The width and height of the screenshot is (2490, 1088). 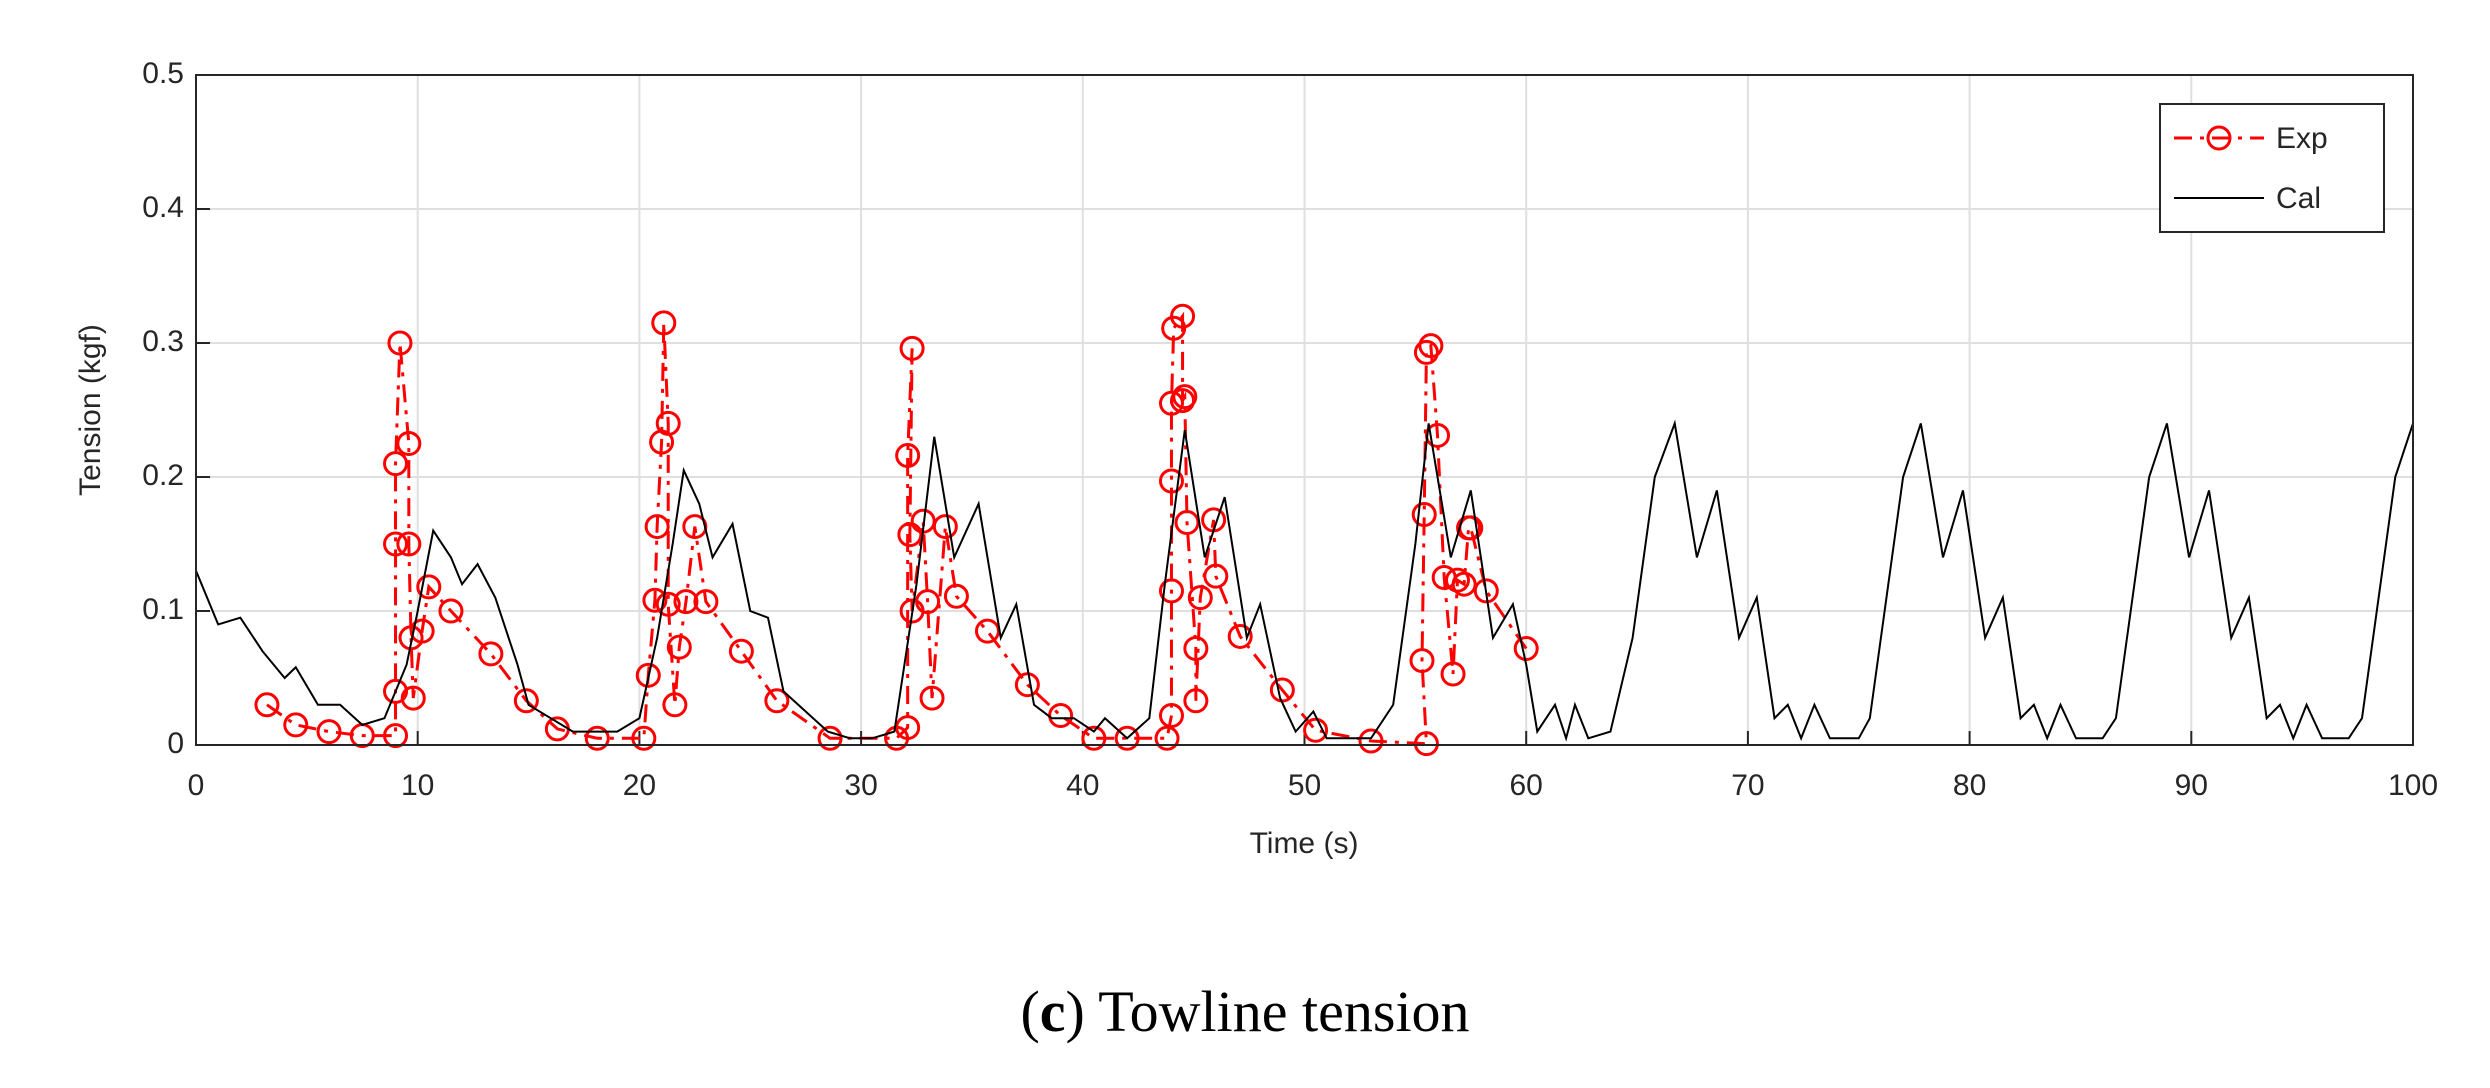 What do you see at coordinates (163, 609) in the screenshot?
I see `y-tick-label: 0.1` at bounding box center [163, 609].